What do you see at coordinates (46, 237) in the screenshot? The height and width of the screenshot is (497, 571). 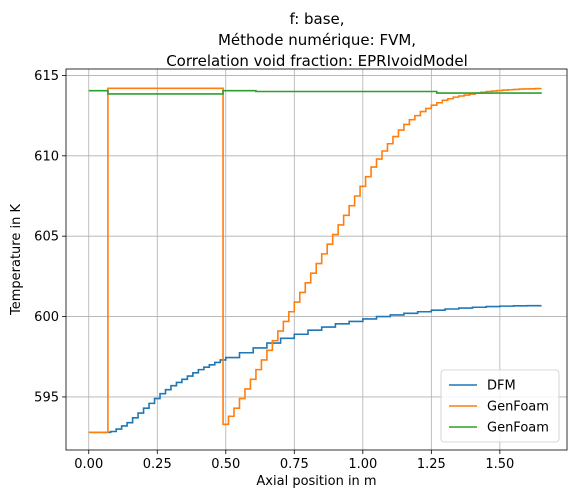 I see `y-tick-label: 605` at bounding box center [46, 237].